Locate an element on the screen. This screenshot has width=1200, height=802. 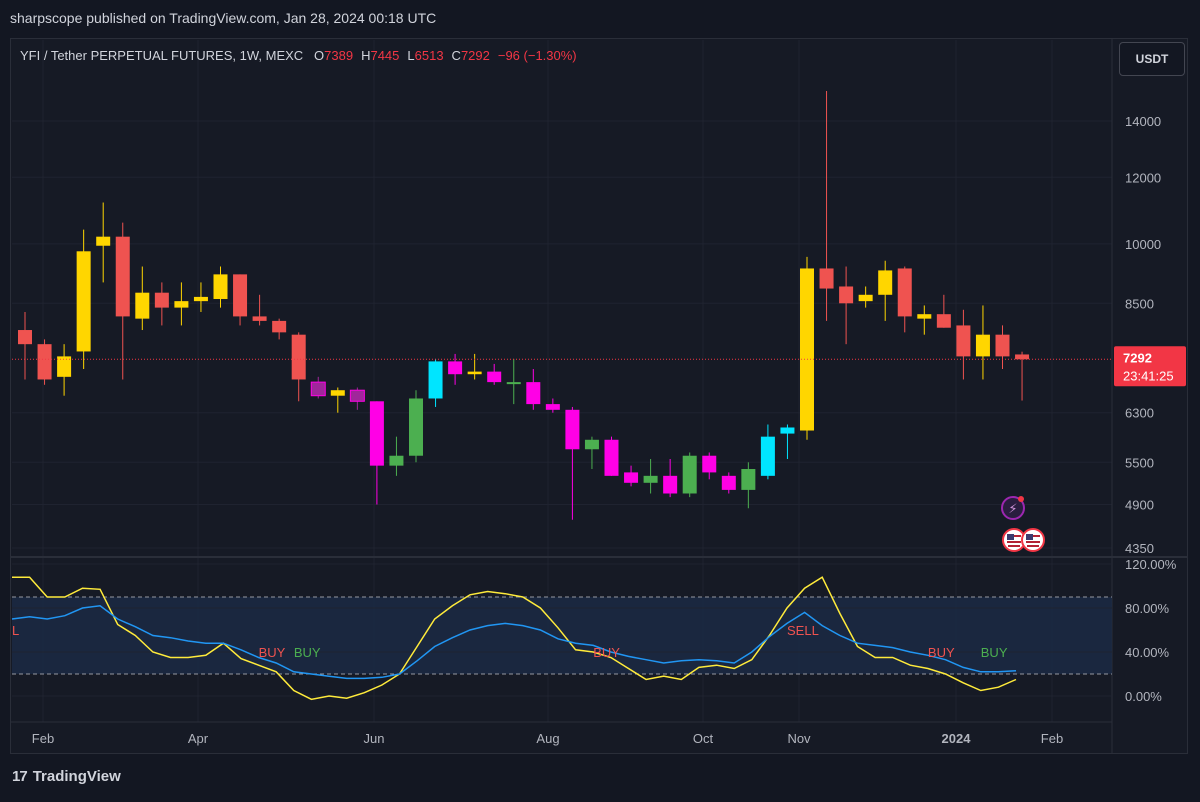
tradingview-brand: 17 TradingView is located at coordinates (66, 776).